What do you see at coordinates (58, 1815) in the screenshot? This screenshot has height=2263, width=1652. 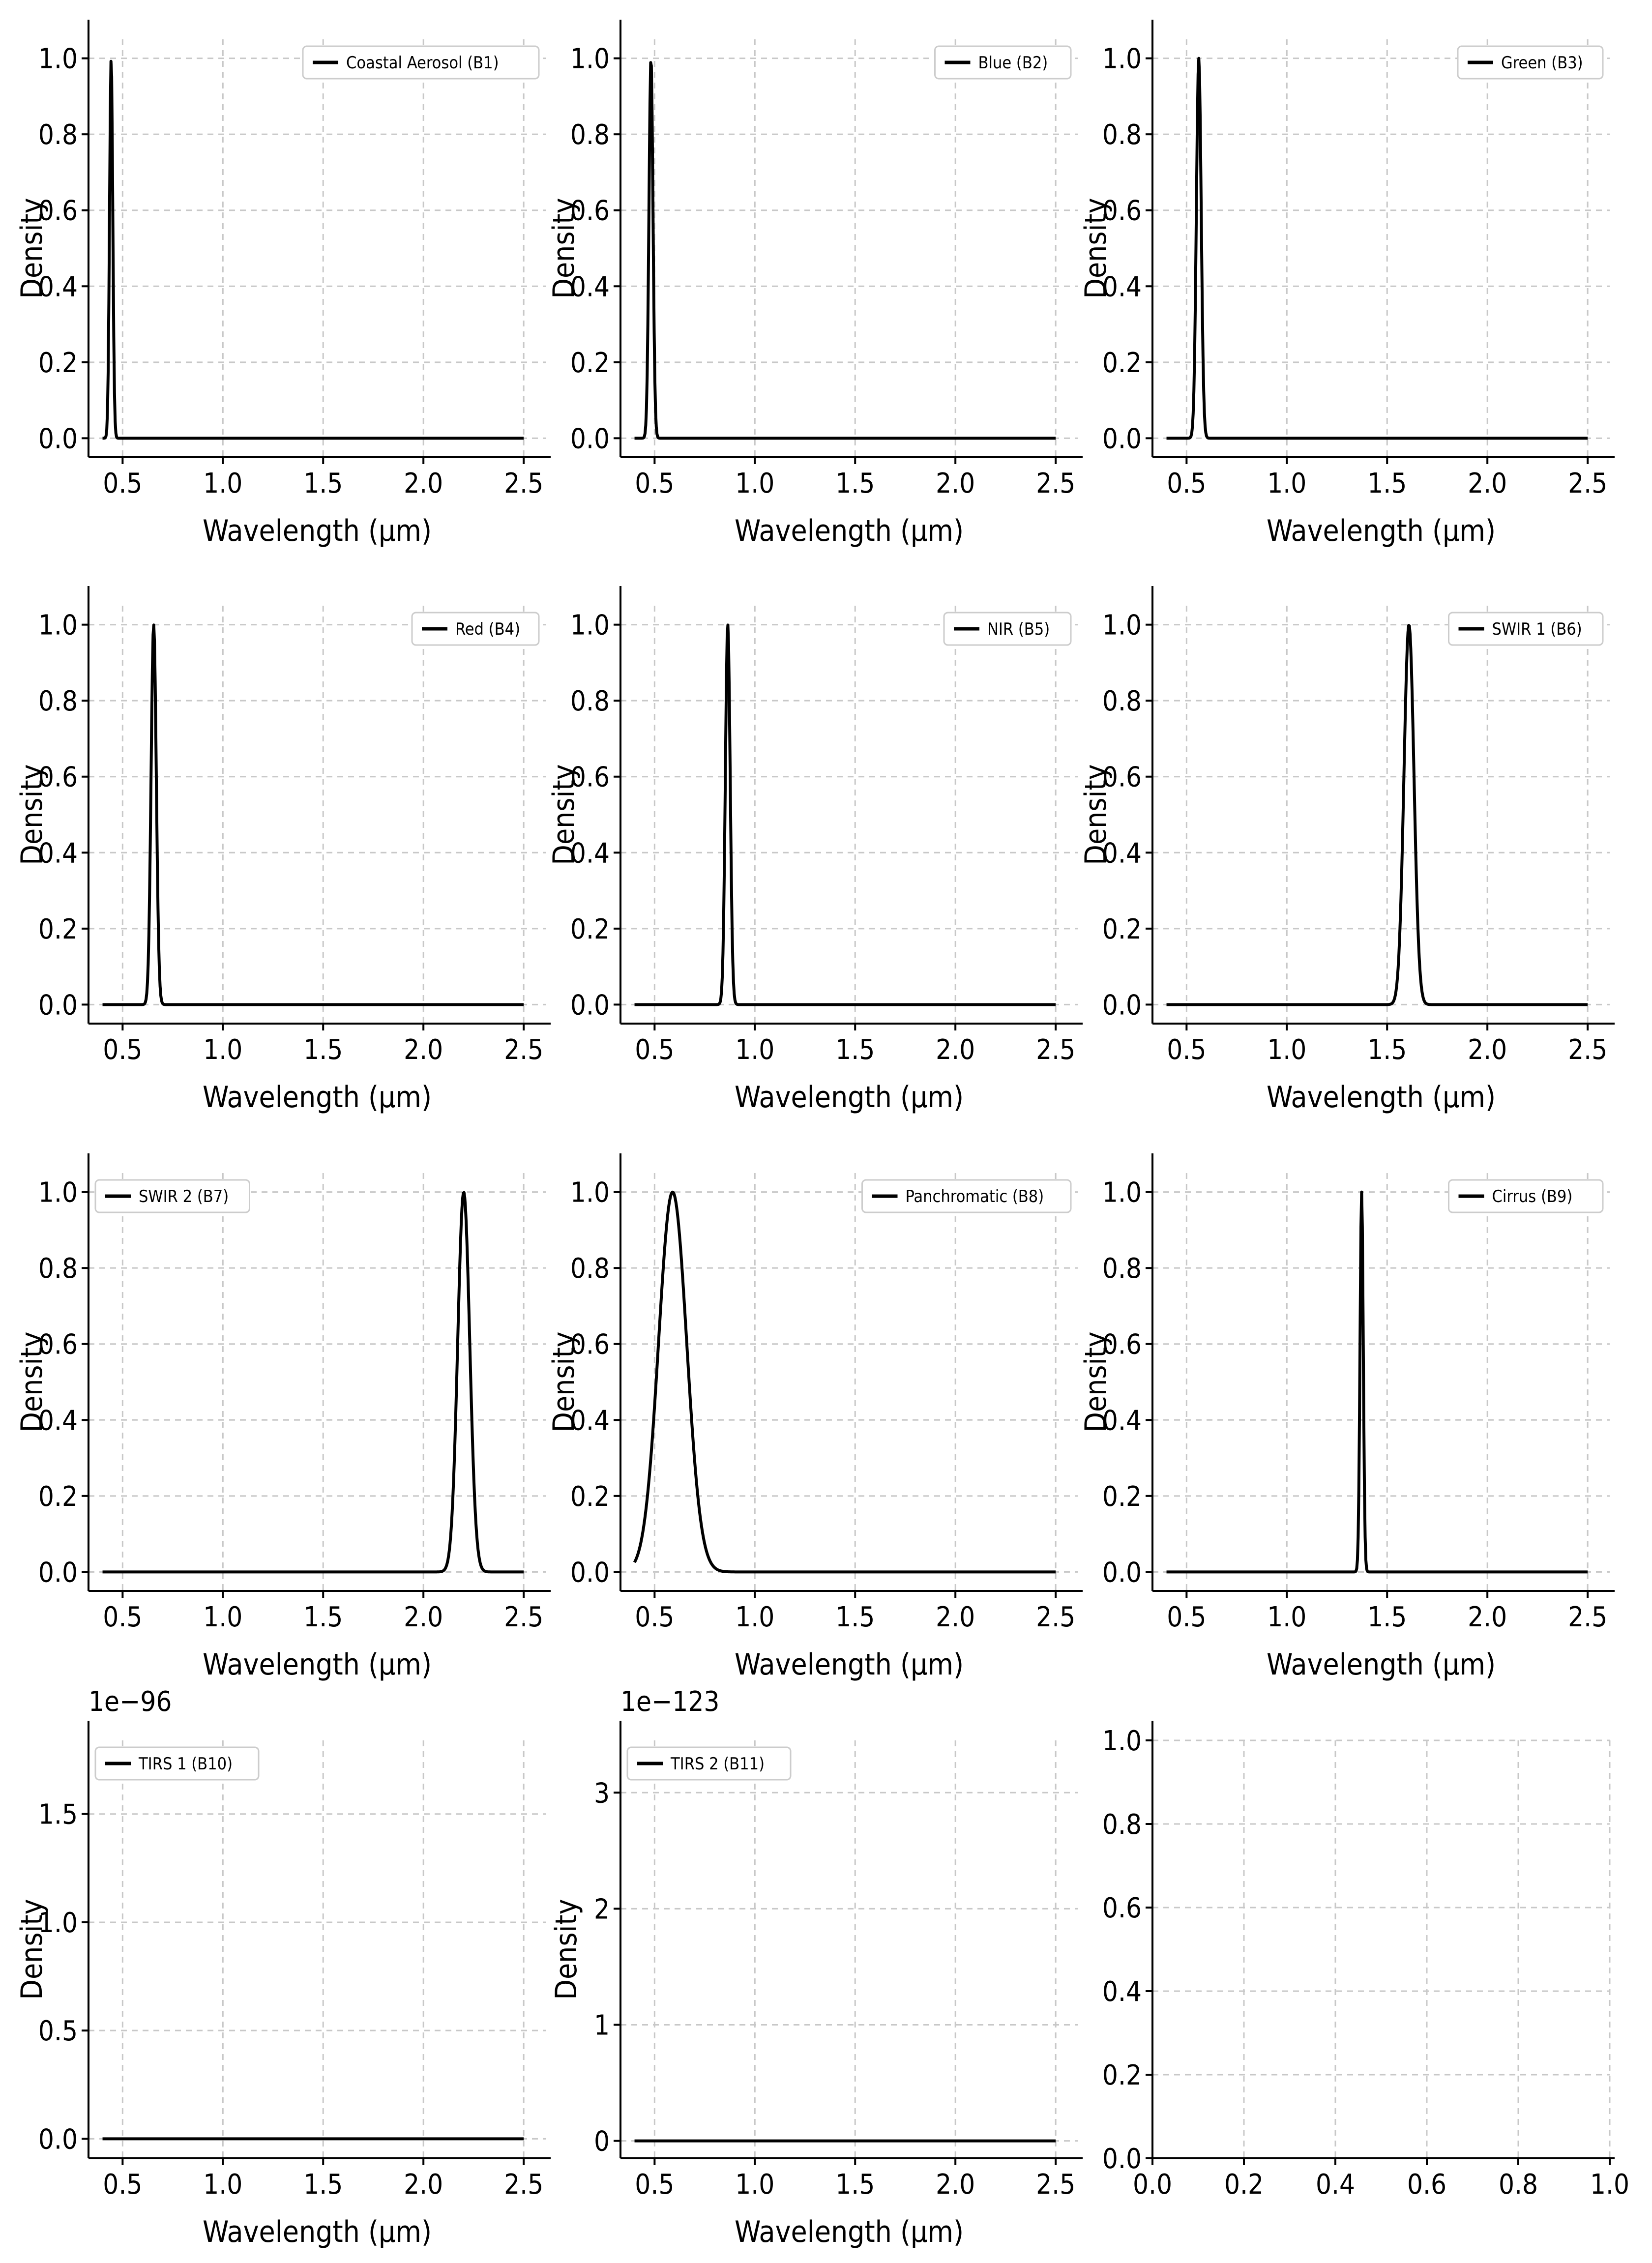 I see `y-tick-label: 1.5` at bounding box center [58, 1815].